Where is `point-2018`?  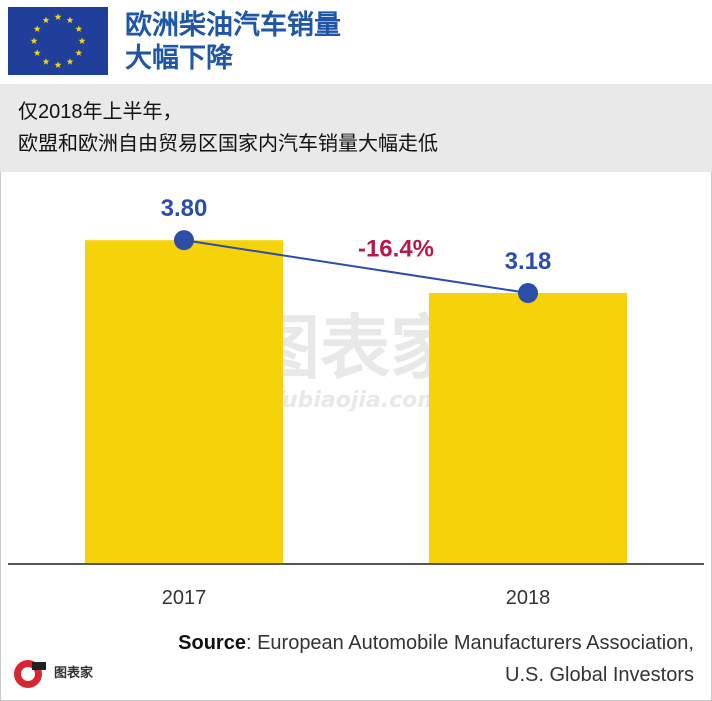 point-2018 is located at coordinates (528, 293).